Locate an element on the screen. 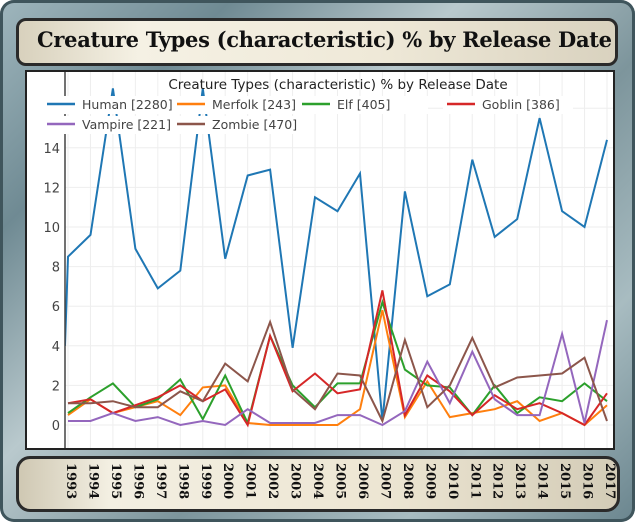  y-tick-label: 0 is located at coordinates (56, 426).